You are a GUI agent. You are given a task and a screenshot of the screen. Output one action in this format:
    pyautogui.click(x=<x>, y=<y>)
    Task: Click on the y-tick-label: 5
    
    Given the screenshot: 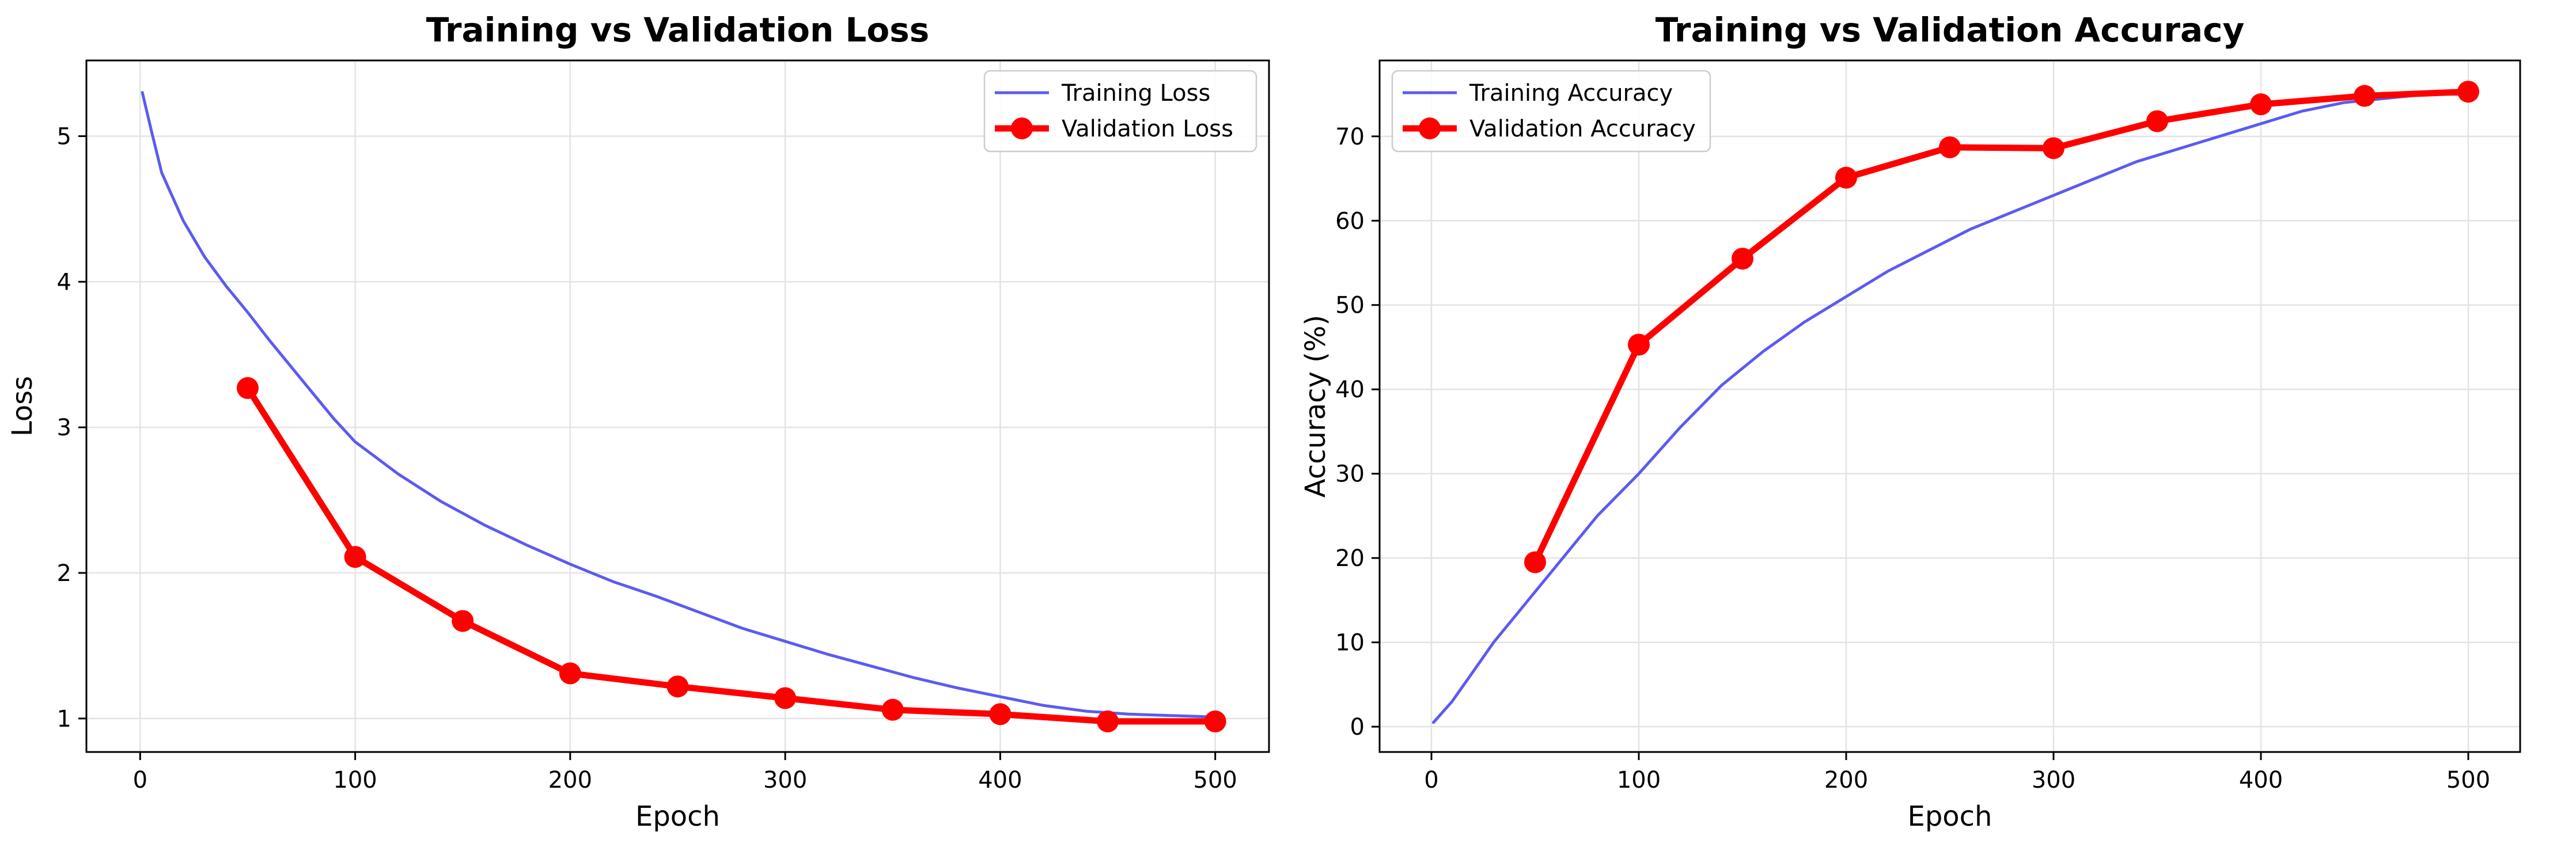 What is the action you would take?
    pyautogui.click(x=64, y=137)
    